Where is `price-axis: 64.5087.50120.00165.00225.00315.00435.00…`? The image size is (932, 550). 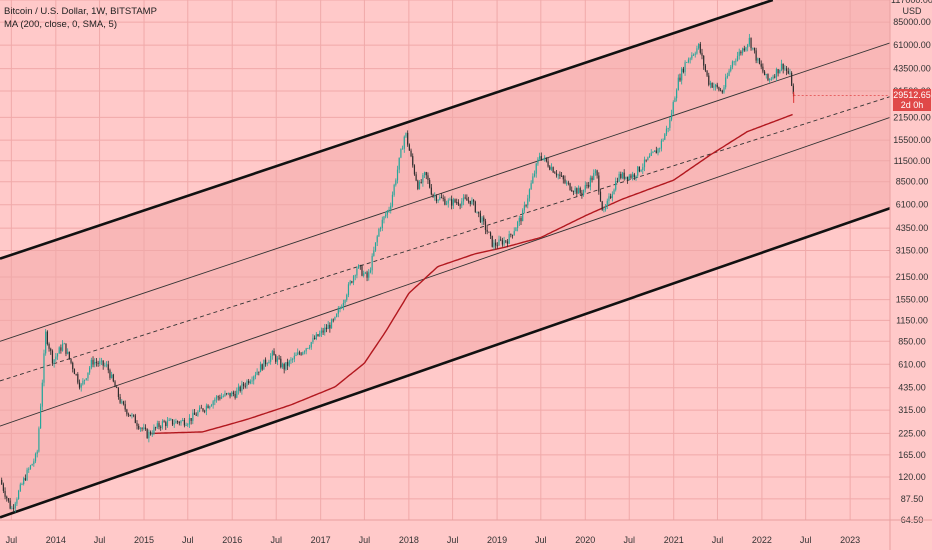
price-axis: 64.5087.50120.00165.00225.00315.00435.00… is located at coordinates (910, 275).